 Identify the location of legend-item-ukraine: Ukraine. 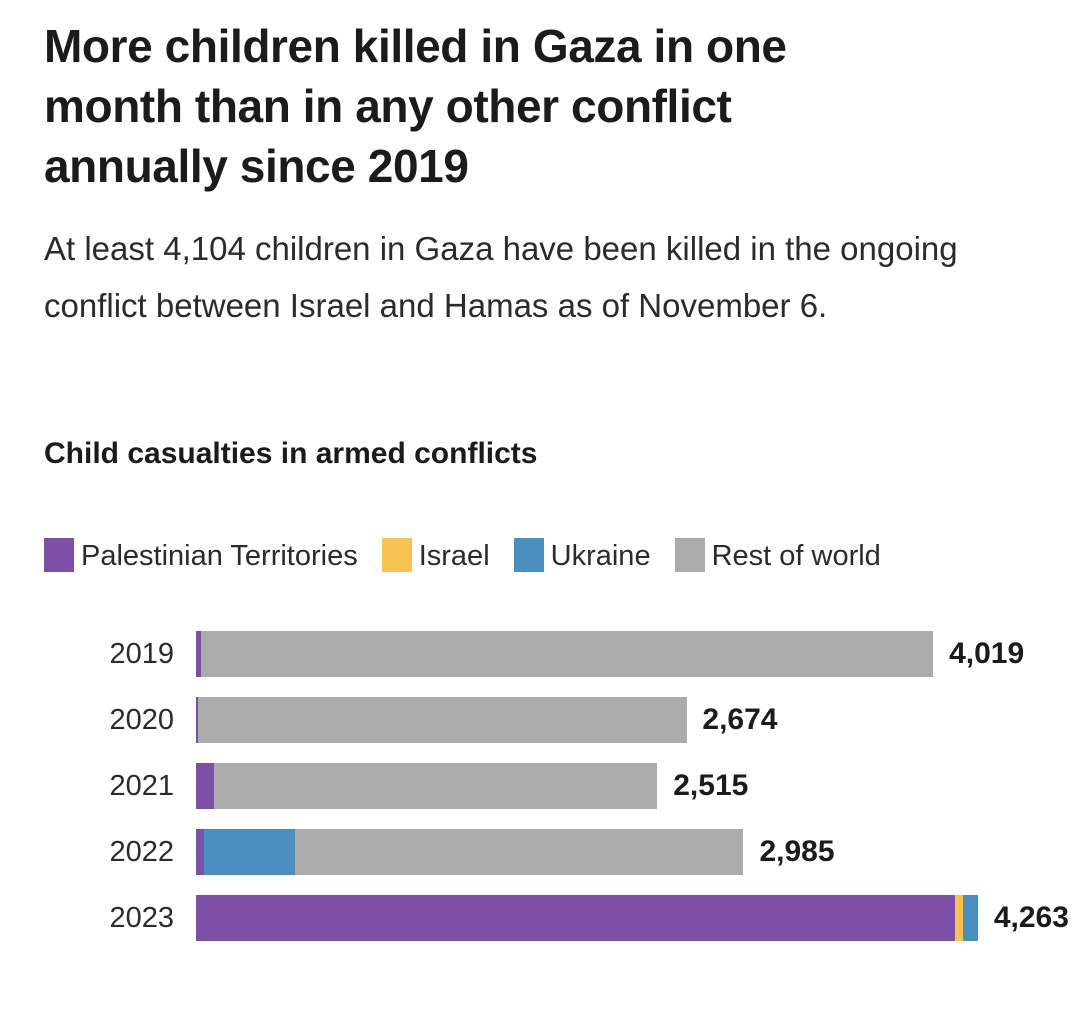
(582, 555).